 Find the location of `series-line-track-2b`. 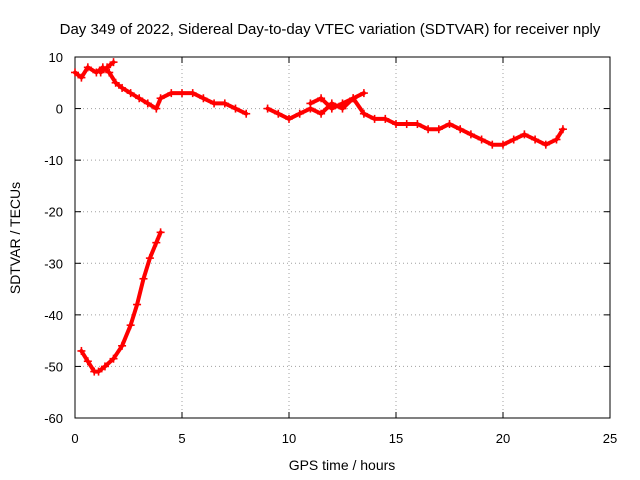

series-line-track-2b is located at coordinates (337, 101).